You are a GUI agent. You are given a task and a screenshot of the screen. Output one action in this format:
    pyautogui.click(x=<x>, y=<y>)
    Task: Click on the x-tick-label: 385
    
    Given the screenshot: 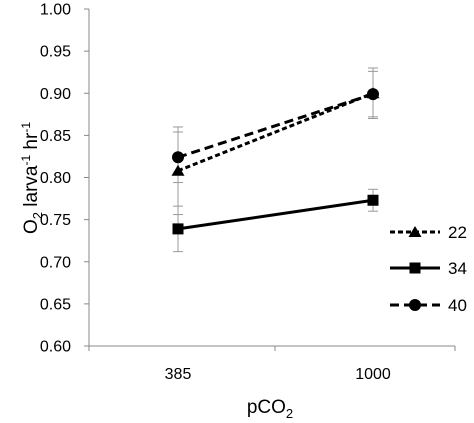 What is the action you would take?
    pyautogui.click(x=178, y=374)
    